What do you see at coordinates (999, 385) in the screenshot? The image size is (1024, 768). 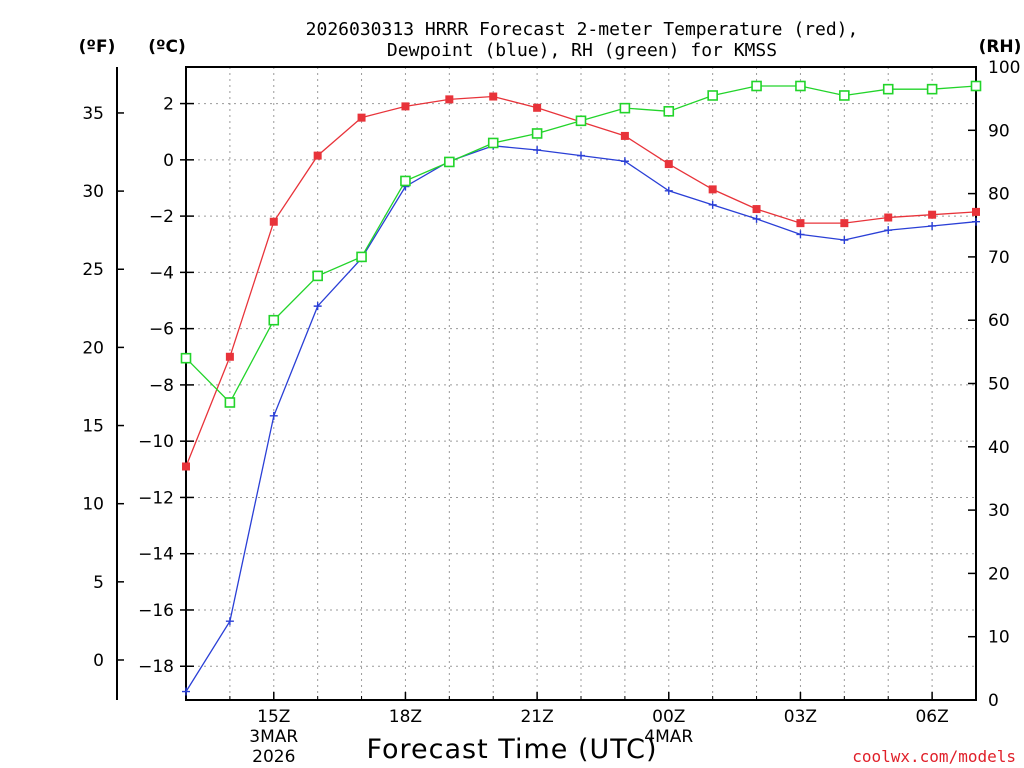 I see `rh-tick-label: 50` at bounding box center [999, 385].